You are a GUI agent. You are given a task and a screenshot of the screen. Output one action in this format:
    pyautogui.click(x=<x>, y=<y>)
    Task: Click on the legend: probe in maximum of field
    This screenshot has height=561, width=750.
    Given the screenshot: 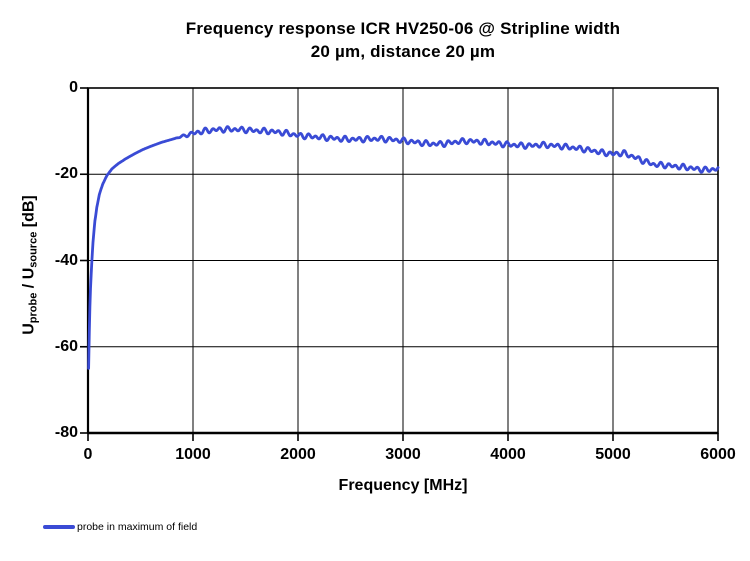 What is the action you would take?
    pyautogui.click(x=120, y=527)
    